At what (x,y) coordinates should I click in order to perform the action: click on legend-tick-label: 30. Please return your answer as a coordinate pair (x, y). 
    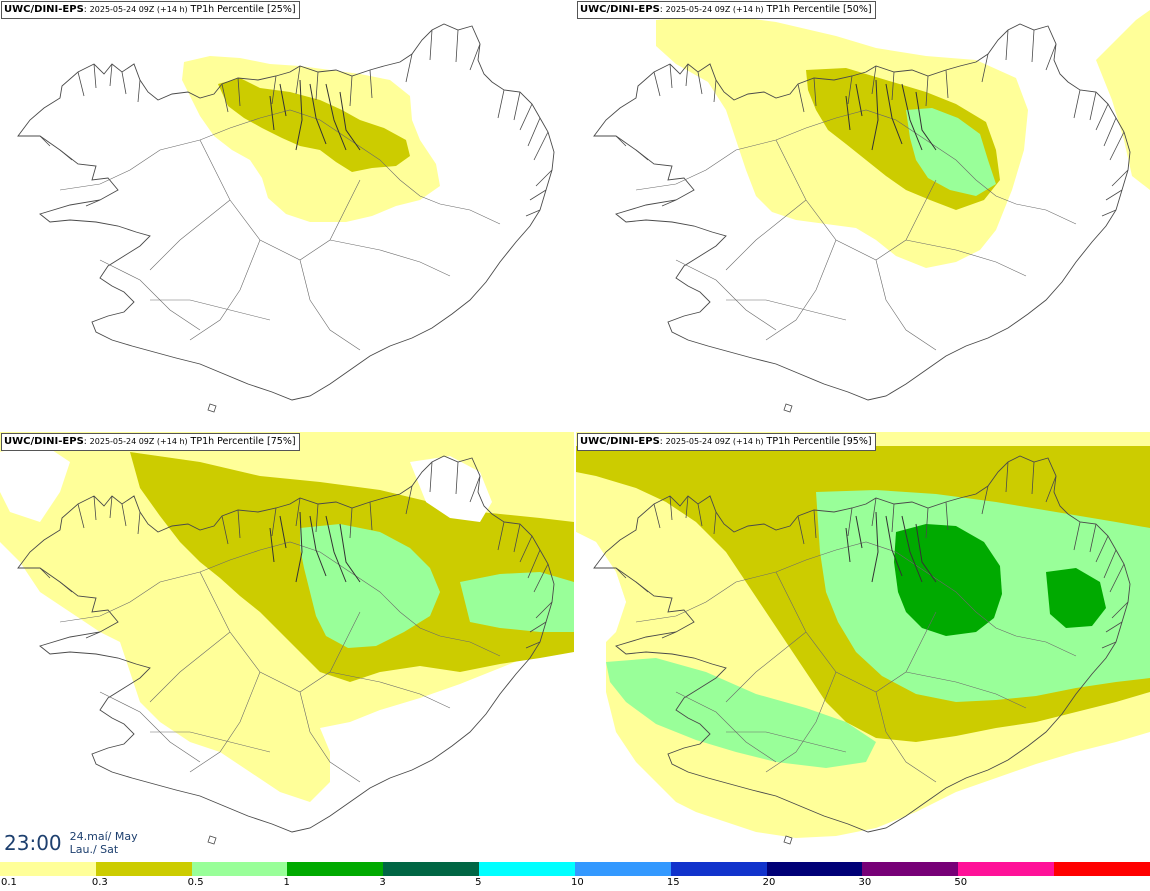
    Looking at the image, I should click on (865, 882).